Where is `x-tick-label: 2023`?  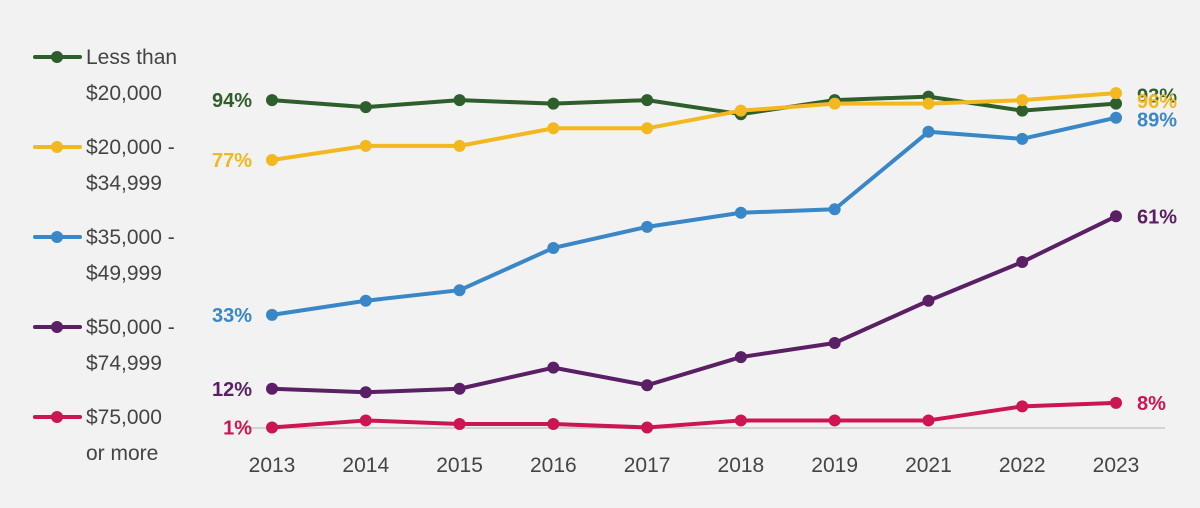
x-tick-label: 2023 is located at coordinates (1116, 465).